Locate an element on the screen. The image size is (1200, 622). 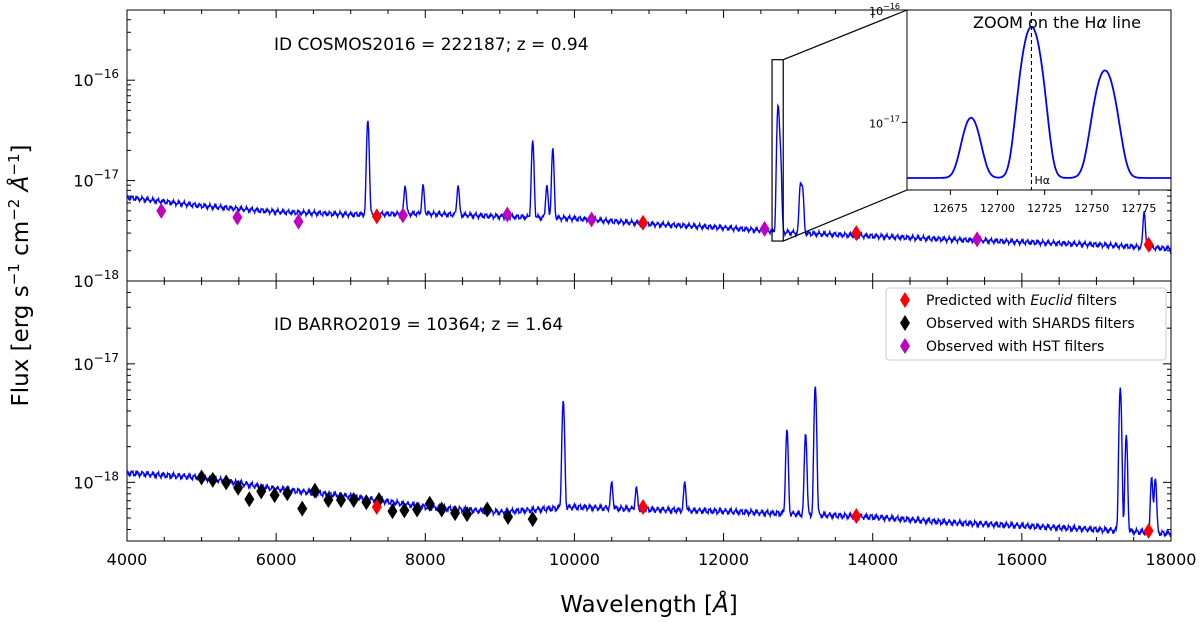
inset-frame is located at coordinates (1039, 100).